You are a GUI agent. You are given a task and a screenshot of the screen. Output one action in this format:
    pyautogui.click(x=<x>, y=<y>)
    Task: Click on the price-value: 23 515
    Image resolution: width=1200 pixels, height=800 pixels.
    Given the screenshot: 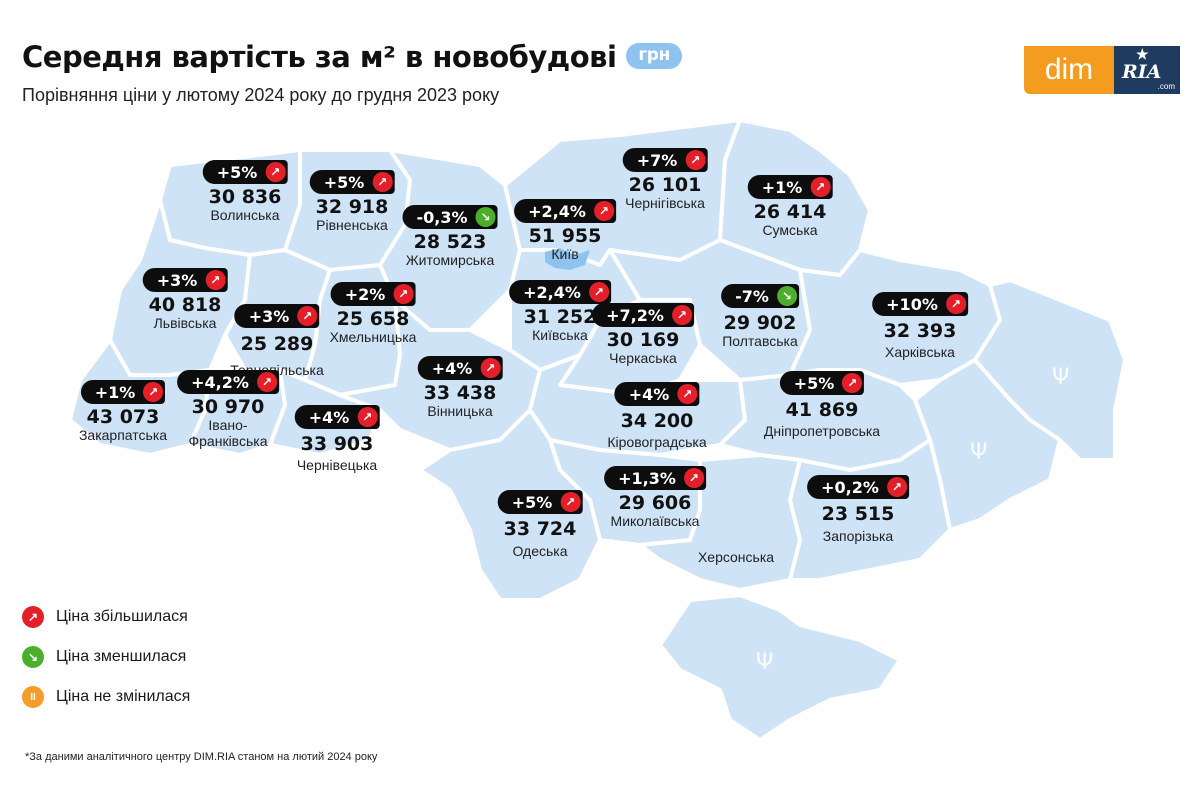 What is the action you would take?
    pyautogui.click(x=858, y=514)
    